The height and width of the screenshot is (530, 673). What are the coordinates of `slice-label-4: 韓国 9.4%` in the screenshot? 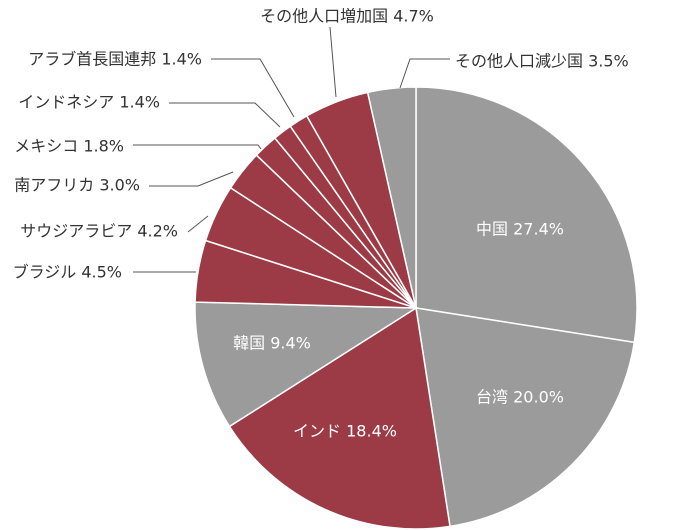 It's located at (272, 343).